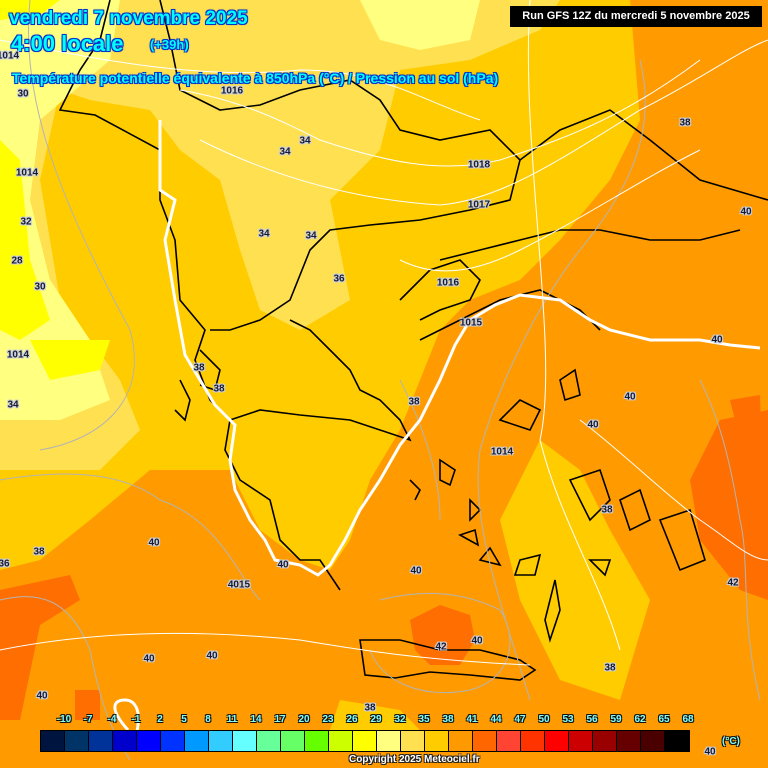  What do you see at coordinates (26, 222) in the screenshot?
I see `temperature-label: 32` at bounding box center [26, 222].